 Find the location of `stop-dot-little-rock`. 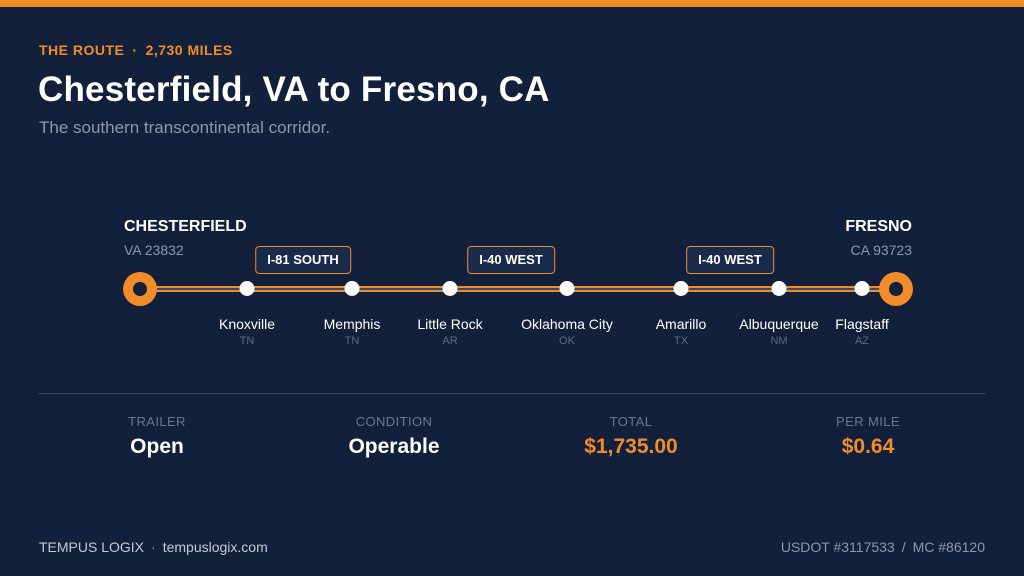

stop-dot-little-rock is located at coordinates (450, 288).